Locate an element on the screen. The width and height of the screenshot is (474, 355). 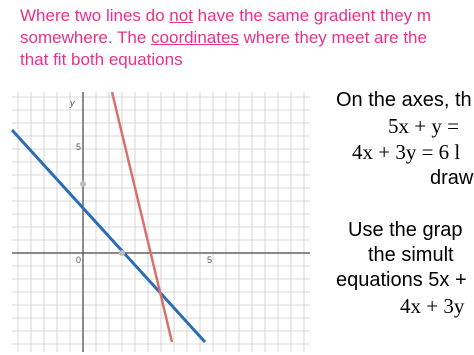
text: the simult is located at coordinates (411, 255).